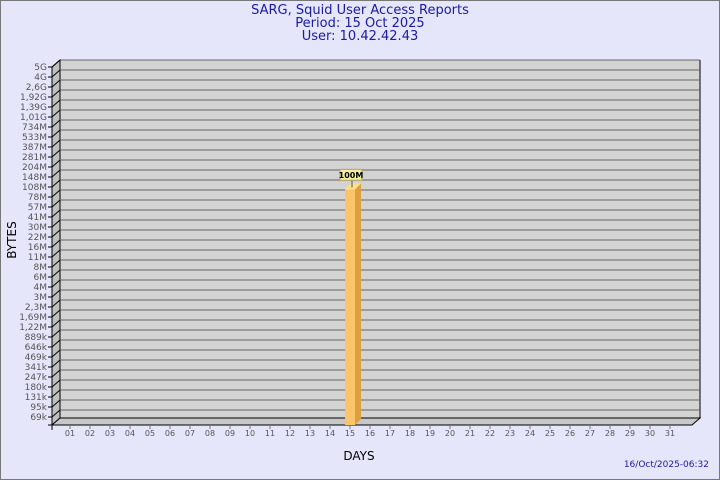 The height and width of the screenshot is (480, 720). I want to click on y-tick-label: 646k, so click(36, 348).